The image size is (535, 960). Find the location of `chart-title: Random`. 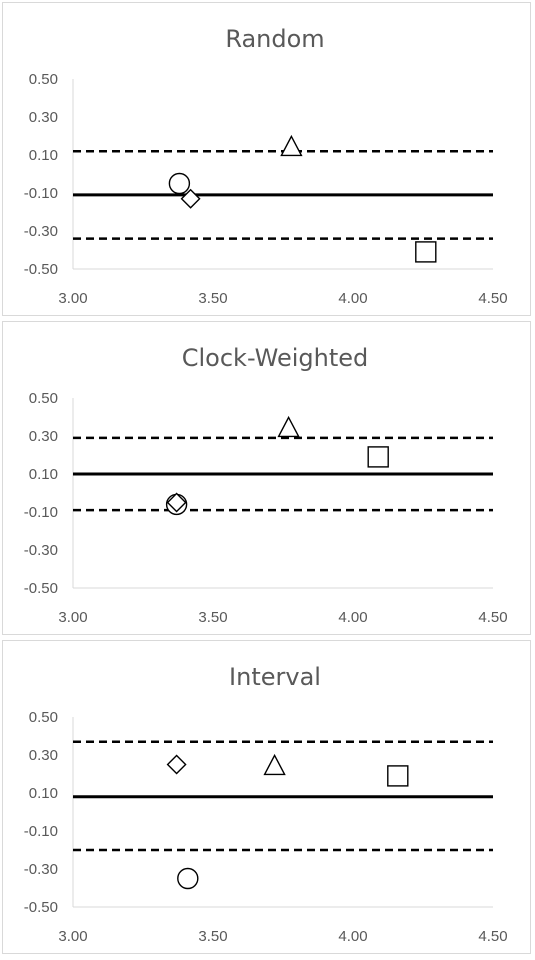

chart-title: Random is located at coordinates (274, 39).